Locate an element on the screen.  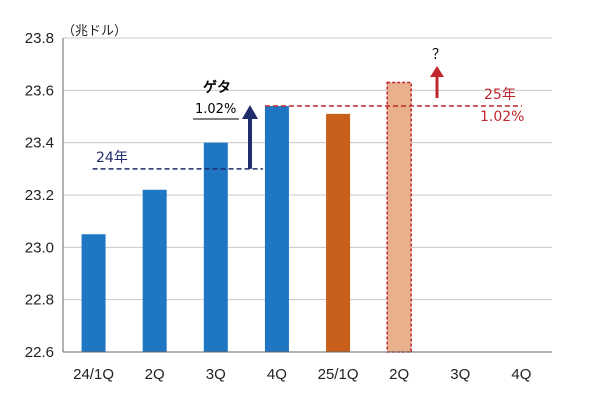
y-tick-label: 23.0 is located at coordinates (39, 247).